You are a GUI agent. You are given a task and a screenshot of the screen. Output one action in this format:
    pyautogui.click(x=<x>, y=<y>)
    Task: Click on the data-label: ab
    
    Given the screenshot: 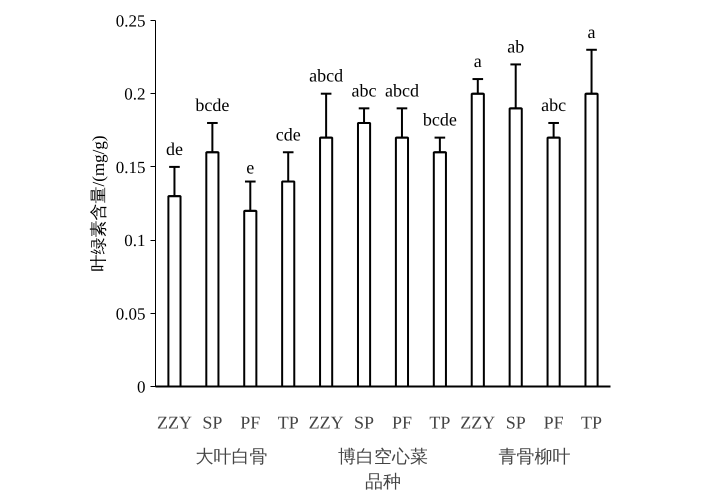 What is the action you would take?
    pyautogui.click(x=515, y=46)
    